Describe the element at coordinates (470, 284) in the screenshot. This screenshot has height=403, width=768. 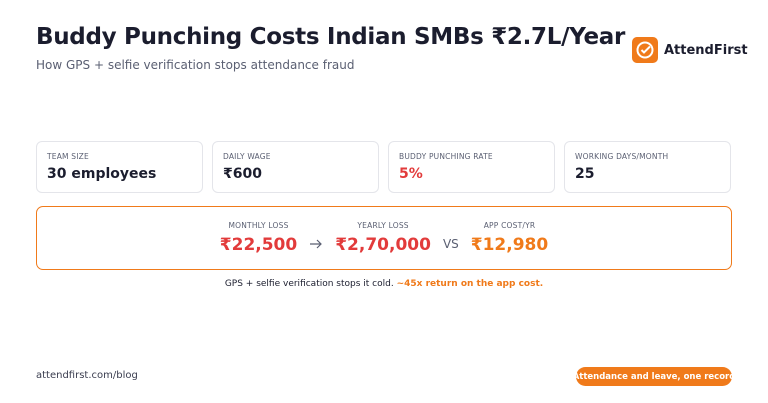
I see `note-highlight: ~45x return on the app cost.` at that location.